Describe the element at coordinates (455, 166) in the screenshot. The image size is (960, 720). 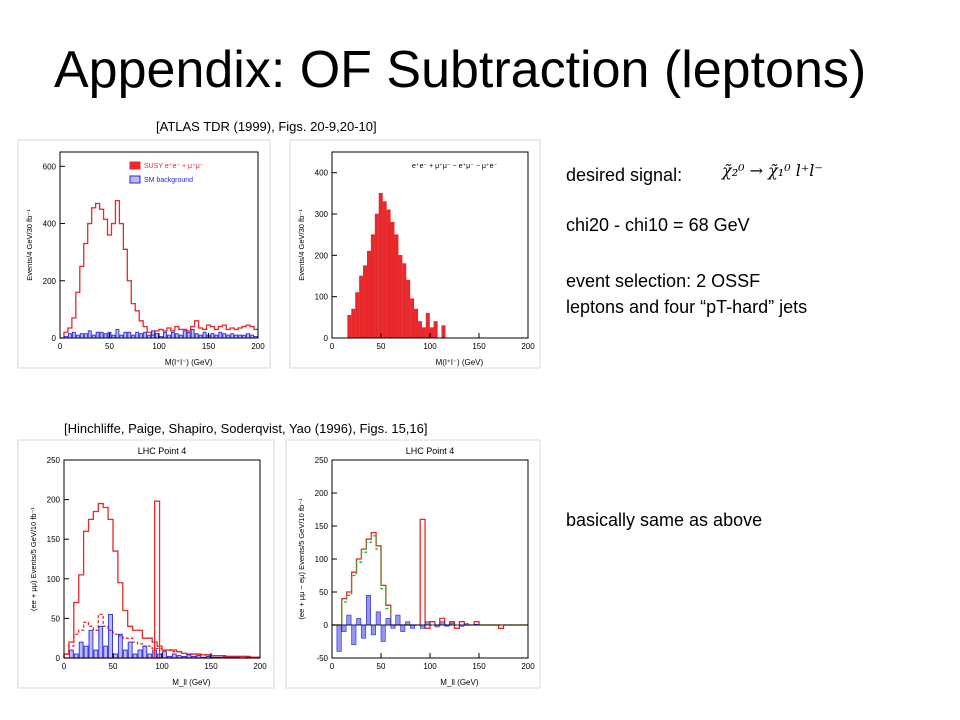
I see `legend-label: e⁺e⁻ + μ⁺μ⁻ − e⁺μ⁻ − μ⁺e⁻` at that location.